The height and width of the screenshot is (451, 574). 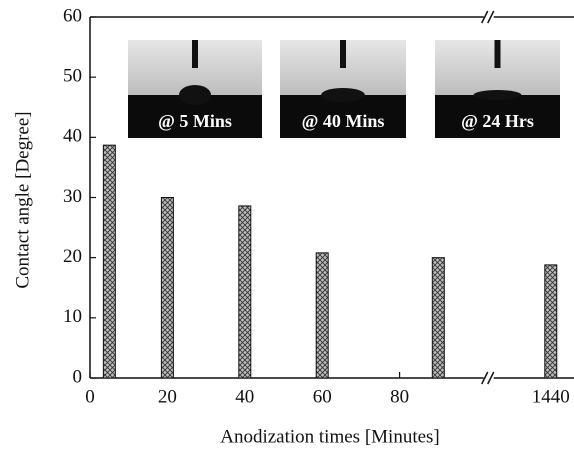 What do you see at coordinates (244, 396) in the screenshot?
I see `x-tick-label: 40` at bounding box center [244, 396].